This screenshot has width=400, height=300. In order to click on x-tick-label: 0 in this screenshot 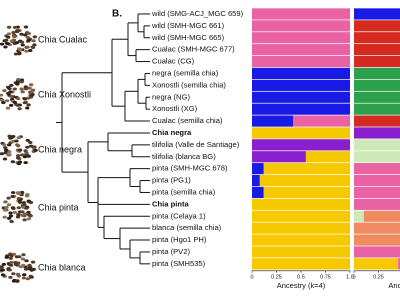, I will do `click(251, 277)`.